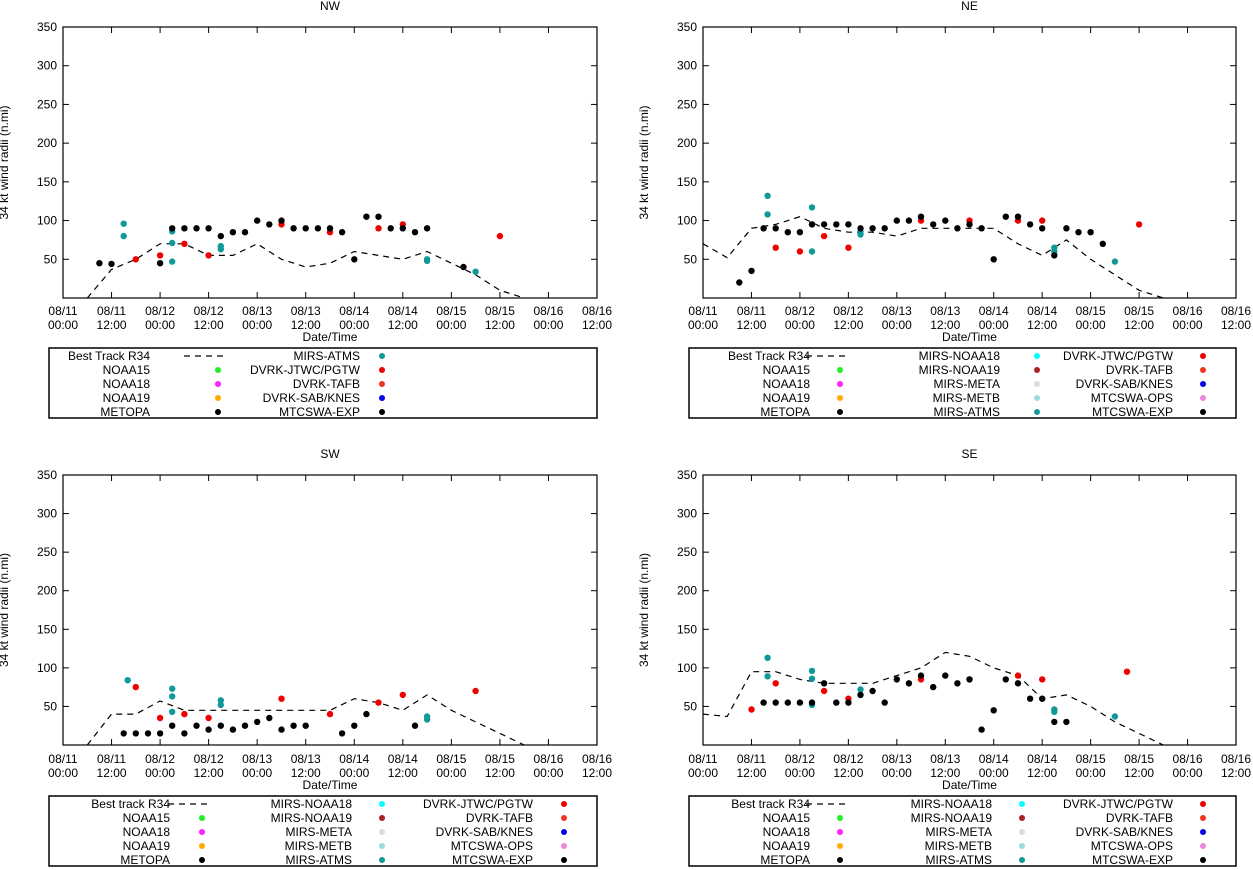  What do you see at coordinates (933, 698) in the screenshot?
I see `best-track-line` at bounding box center [933, 698].